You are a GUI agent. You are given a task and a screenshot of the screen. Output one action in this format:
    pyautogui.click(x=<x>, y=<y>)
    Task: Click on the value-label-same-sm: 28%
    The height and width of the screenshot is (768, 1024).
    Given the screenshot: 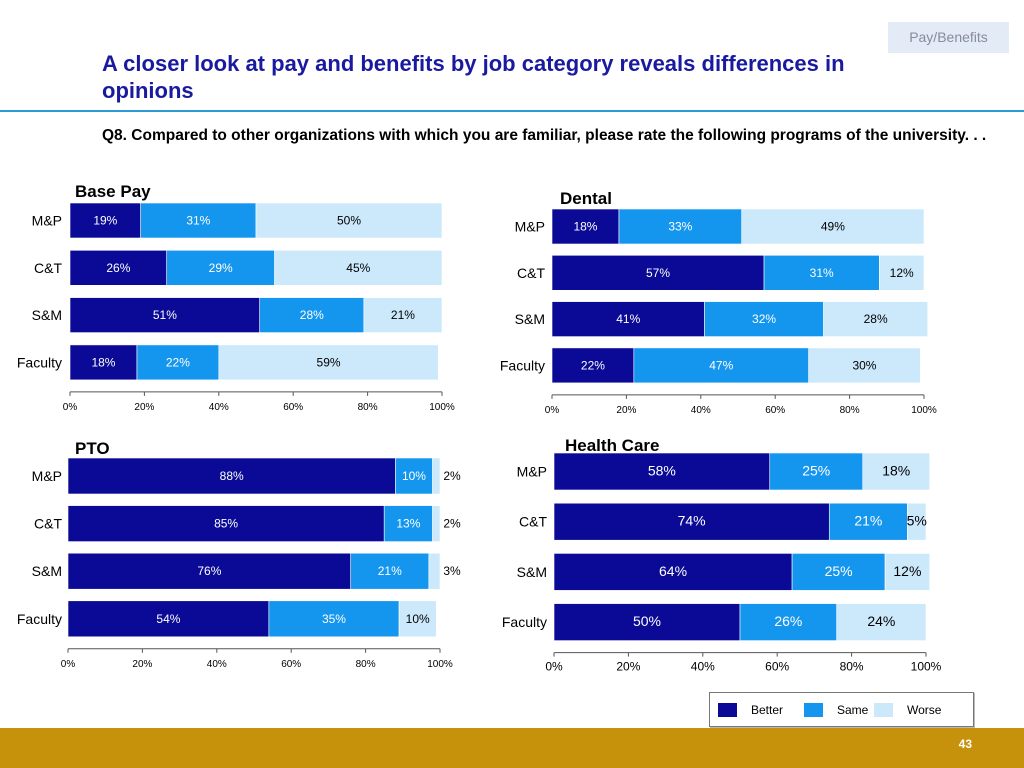 What is the action you would take?
    pyautogui.click(x=312, y=315)
    